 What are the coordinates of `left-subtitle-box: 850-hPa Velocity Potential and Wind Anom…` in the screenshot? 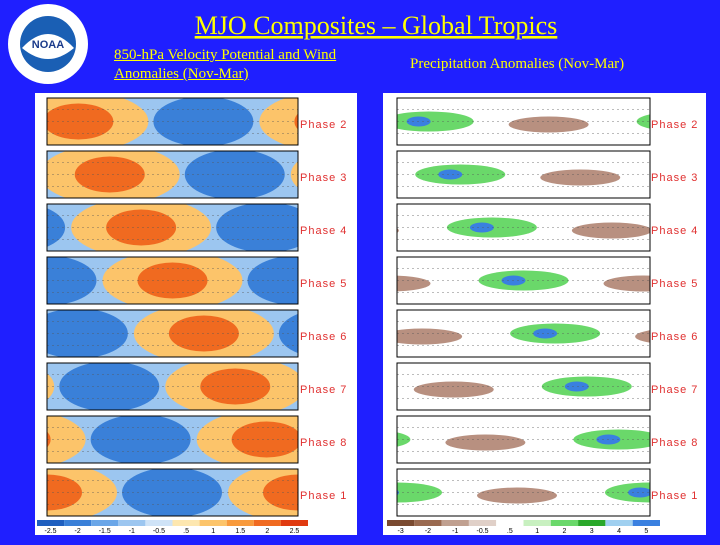 It's located at (239, 68).